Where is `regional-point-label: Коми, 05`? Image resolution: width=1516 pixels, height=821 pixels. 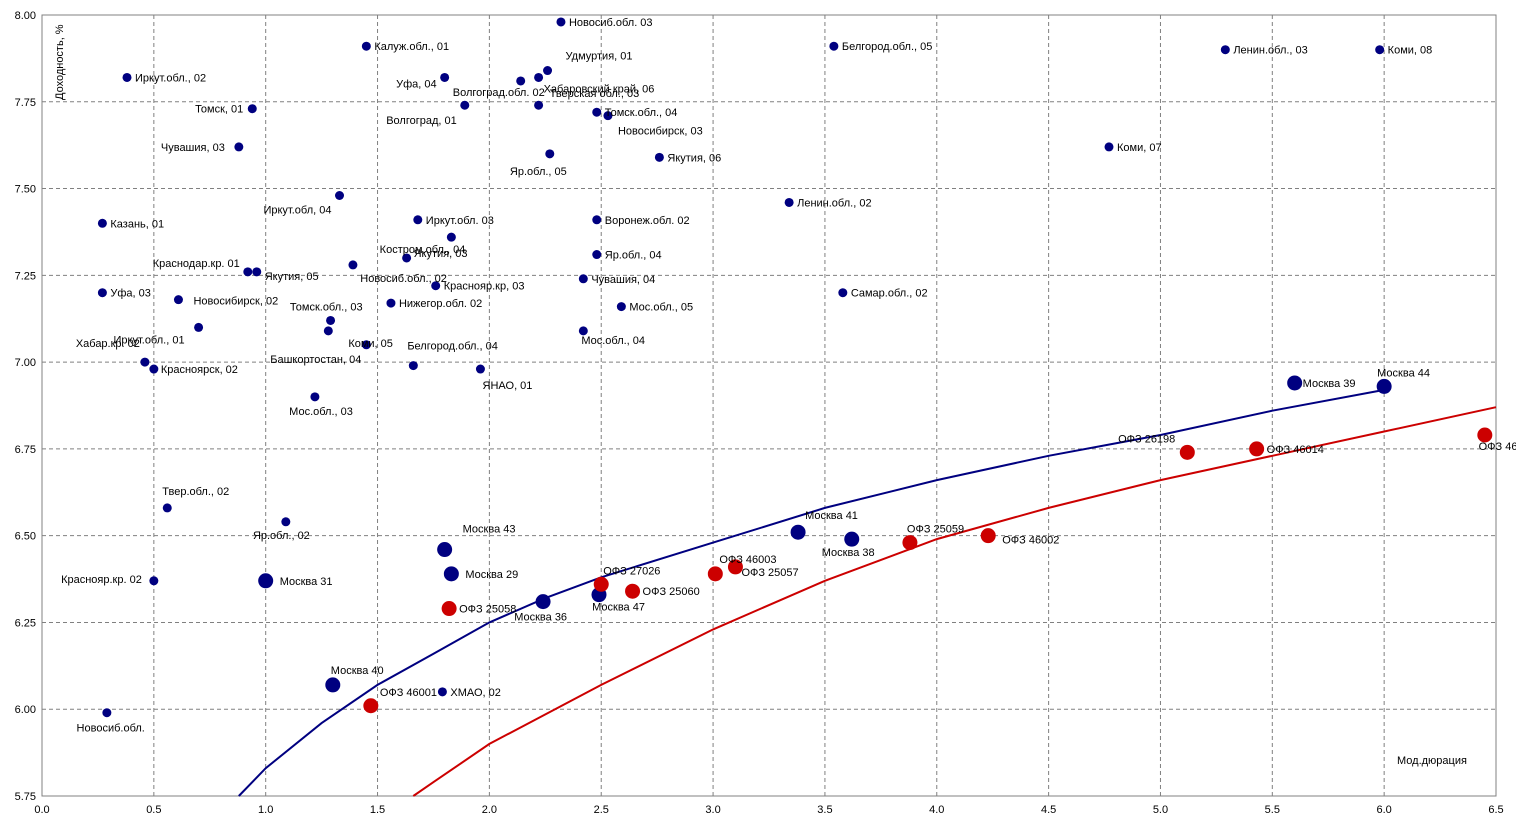 regional-point-label: Коми, 05 is located at coordinates (370, 344).